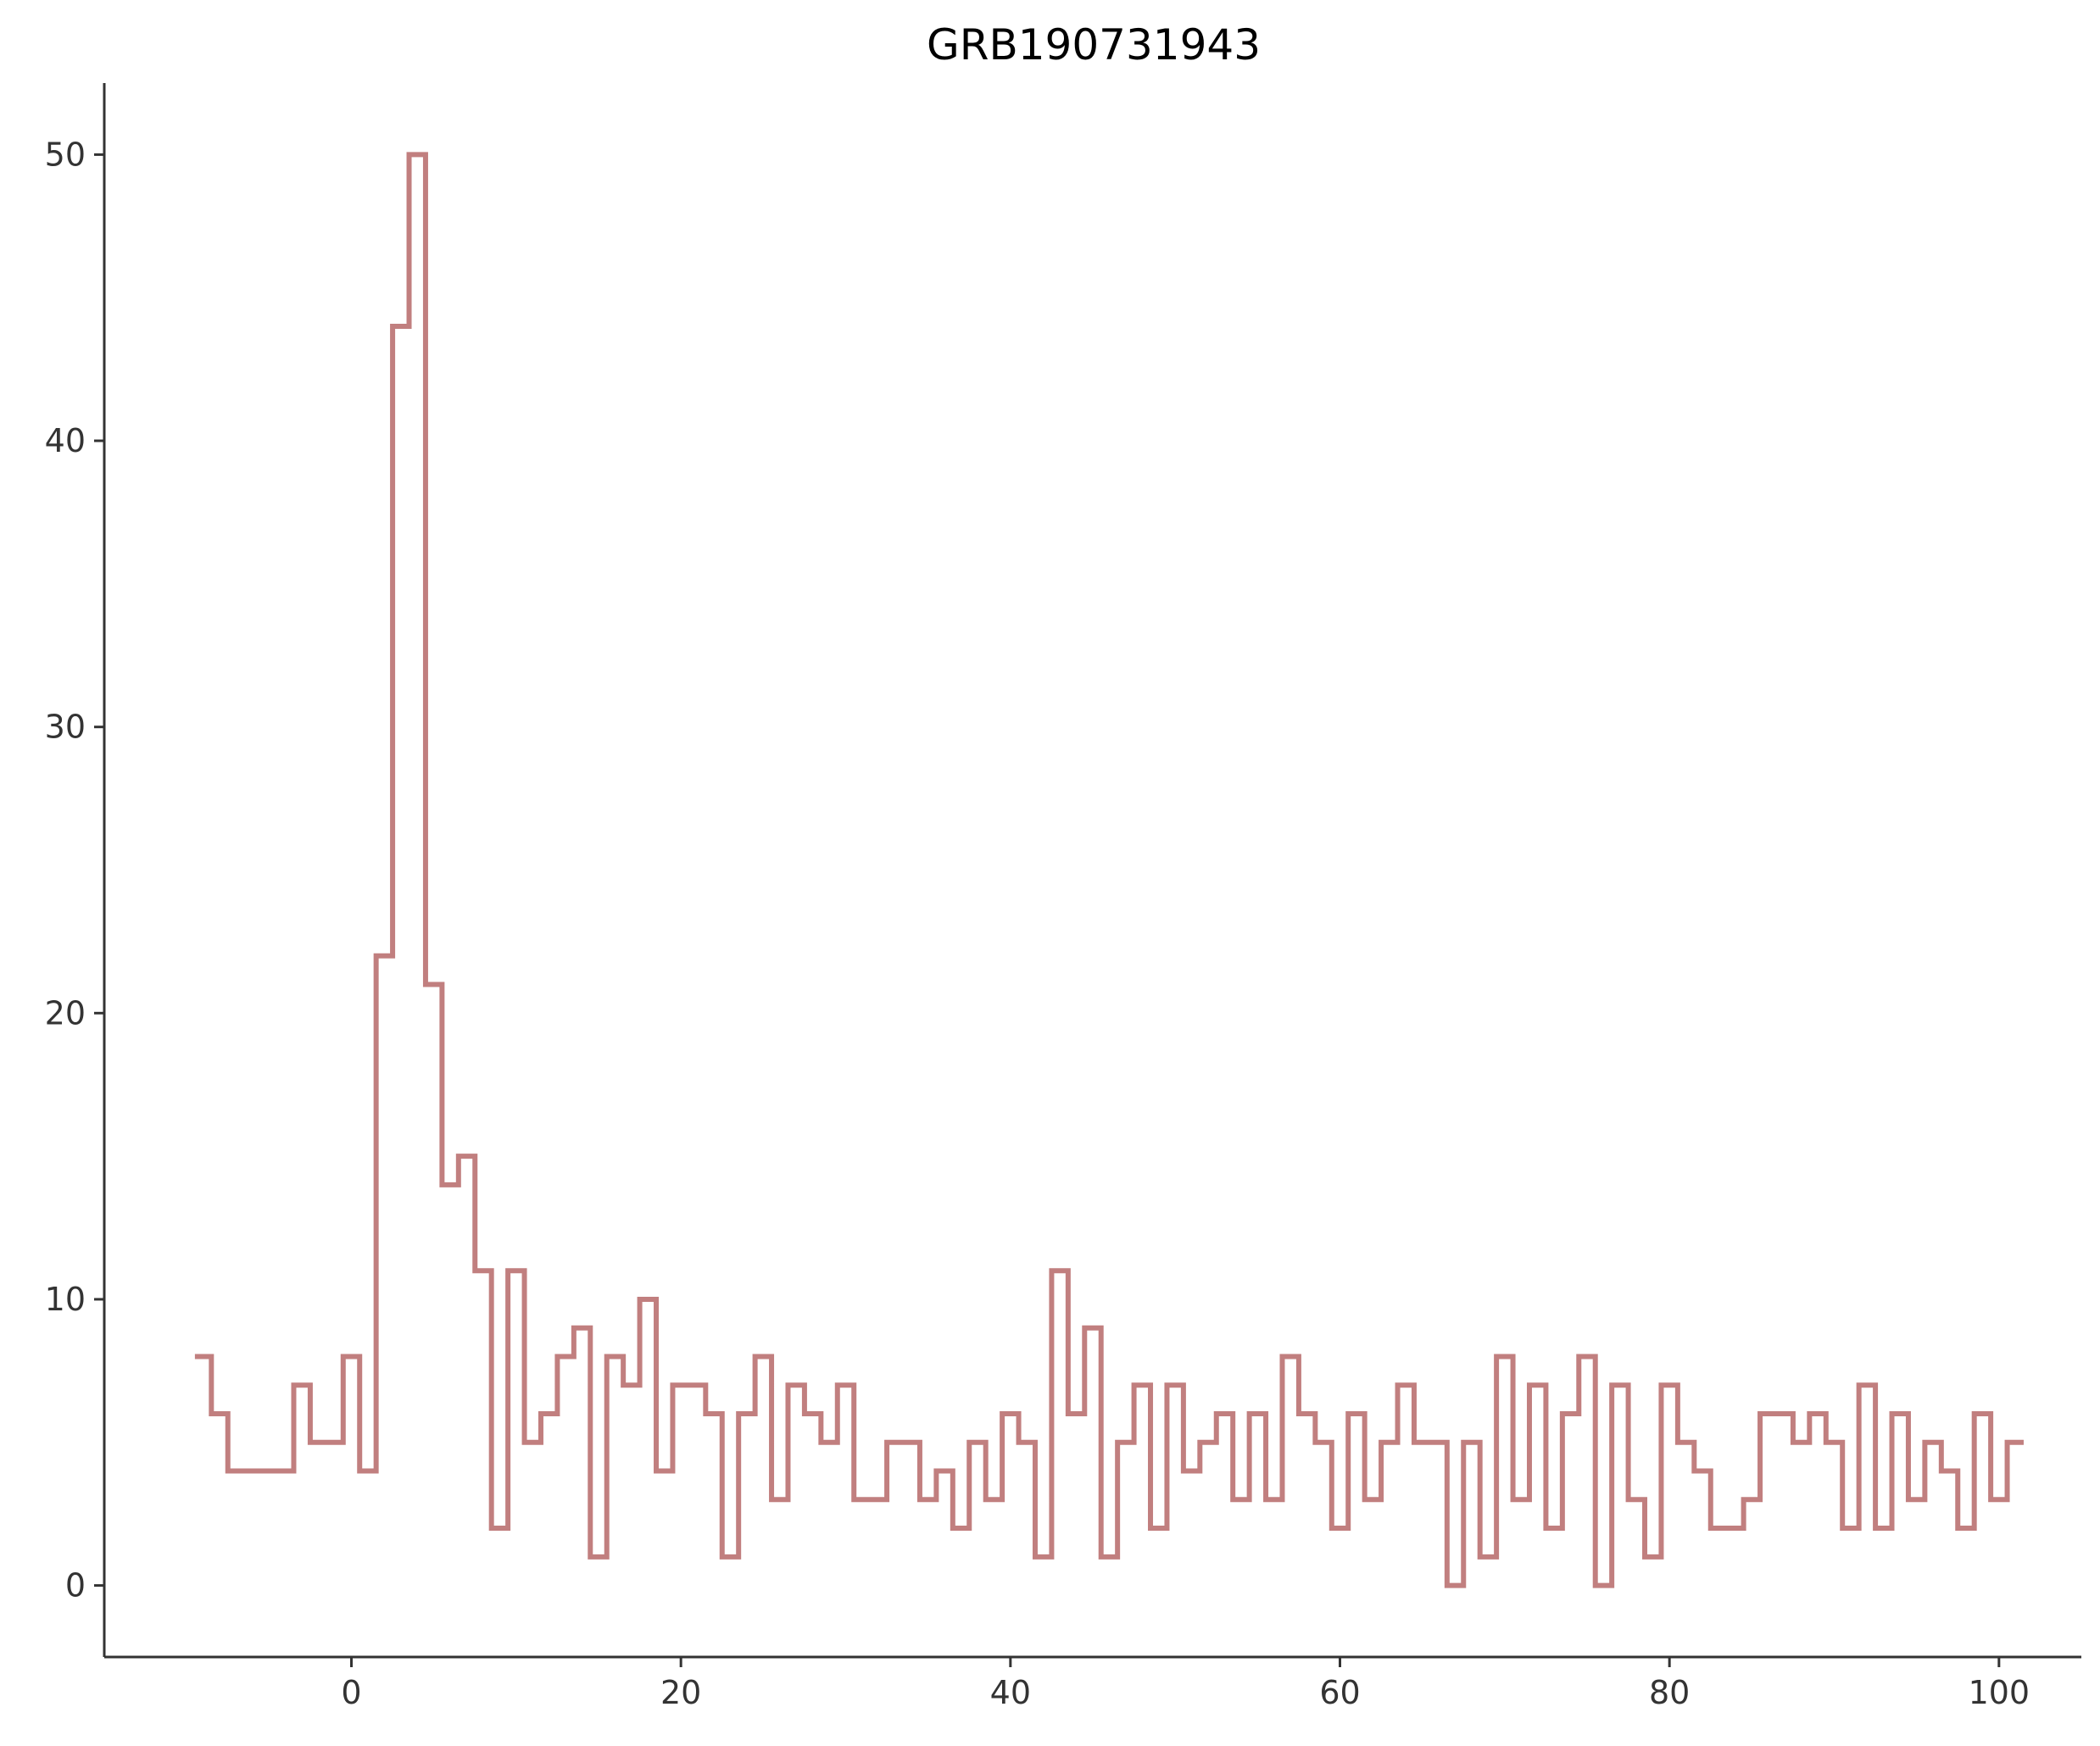 The height and width of the screenshot is (1746, 2100). Describe the element at coordinates (65, 154) in the screenshot. I see `y-tick-label: 50` at that location.